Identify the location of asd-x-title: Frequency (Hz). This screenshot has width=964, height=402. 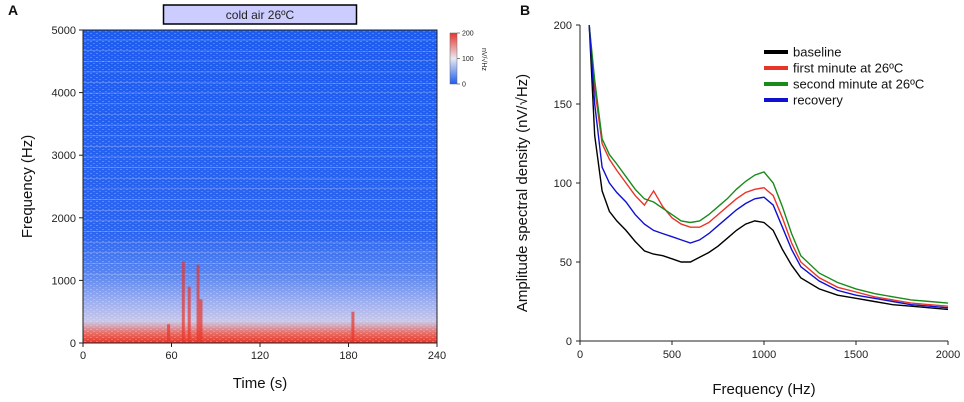
(763, 389).